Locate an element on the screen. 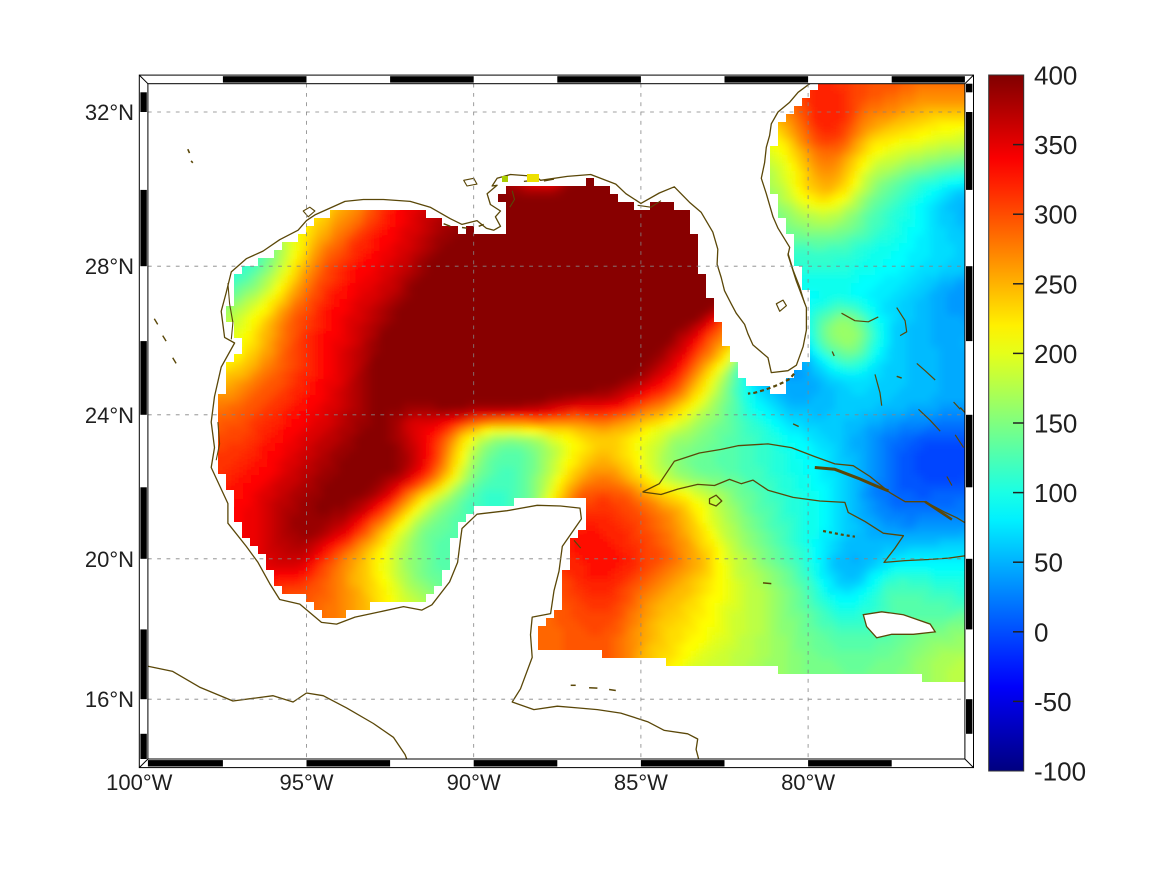  svg-text: 32°N is located at coordinates (109, 112).